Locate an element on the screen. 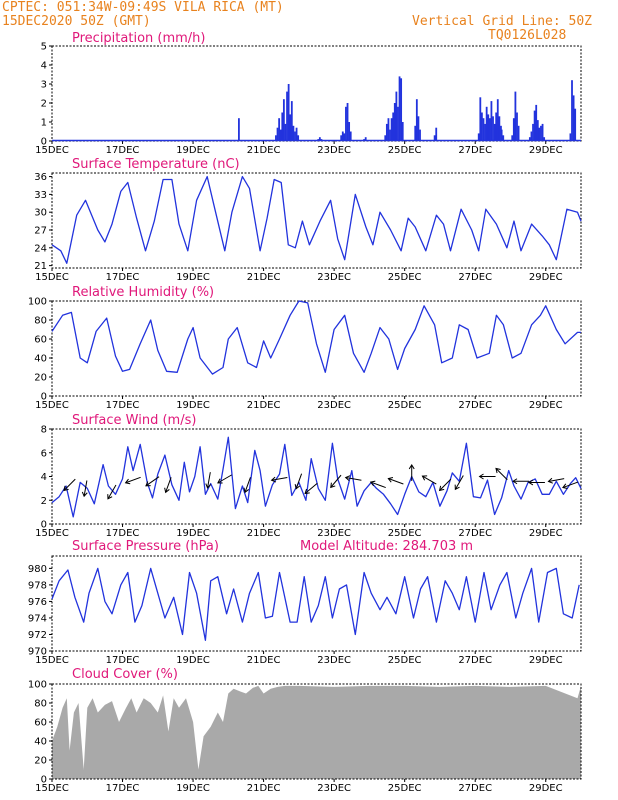 This screenshot has height=800, width=618. rh-ytick-label: 100 is located at coordinates (37, 302).